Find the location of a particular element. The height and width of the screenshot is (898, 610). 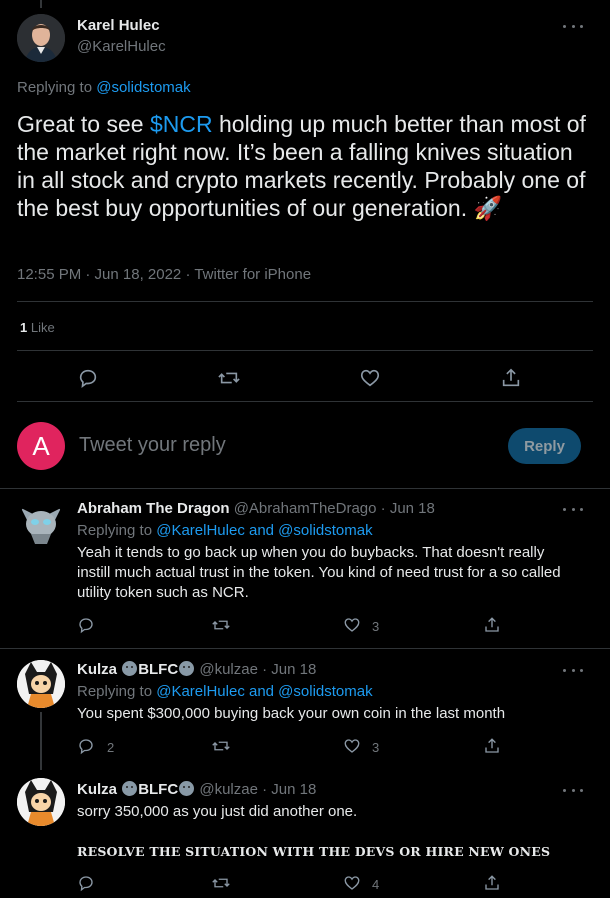

thread-line-top is located at coordinates (41, 4).